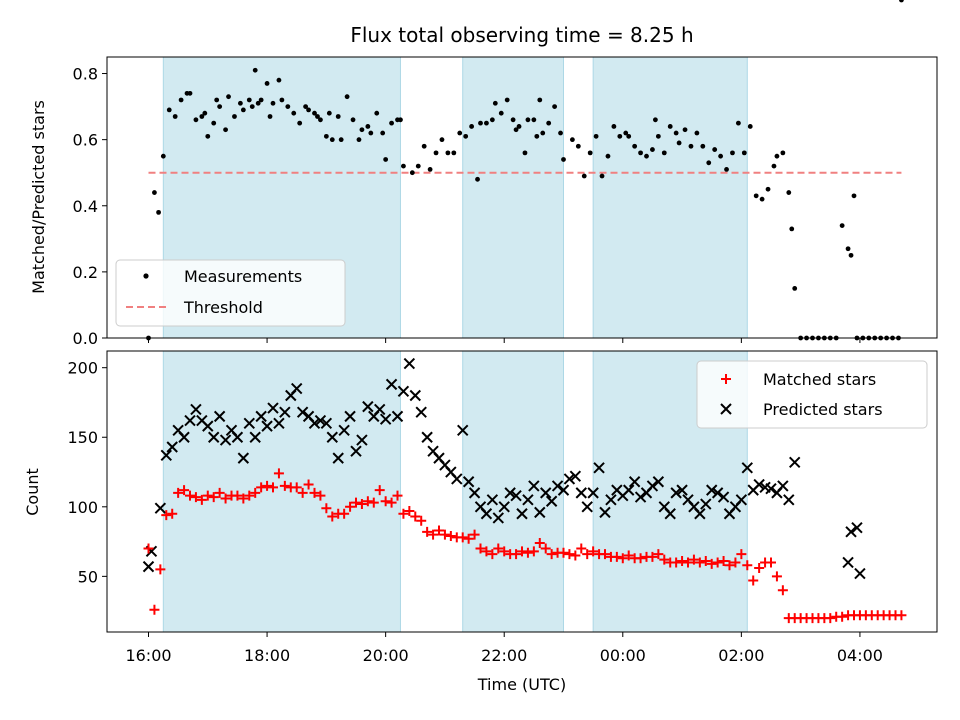  I want to click on y-tick-label: 0.8, so click(85, 74).